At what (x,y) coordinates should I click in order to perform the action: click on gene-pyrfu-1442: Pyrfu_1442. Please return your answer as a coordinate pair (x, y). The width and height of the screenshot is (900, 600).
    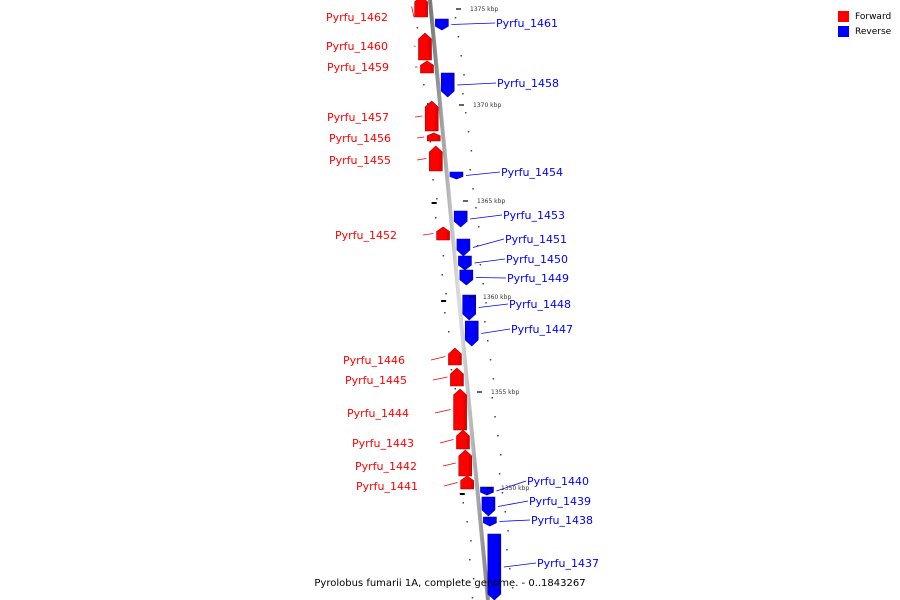
    Looking at the image, I should click on (414, 463).